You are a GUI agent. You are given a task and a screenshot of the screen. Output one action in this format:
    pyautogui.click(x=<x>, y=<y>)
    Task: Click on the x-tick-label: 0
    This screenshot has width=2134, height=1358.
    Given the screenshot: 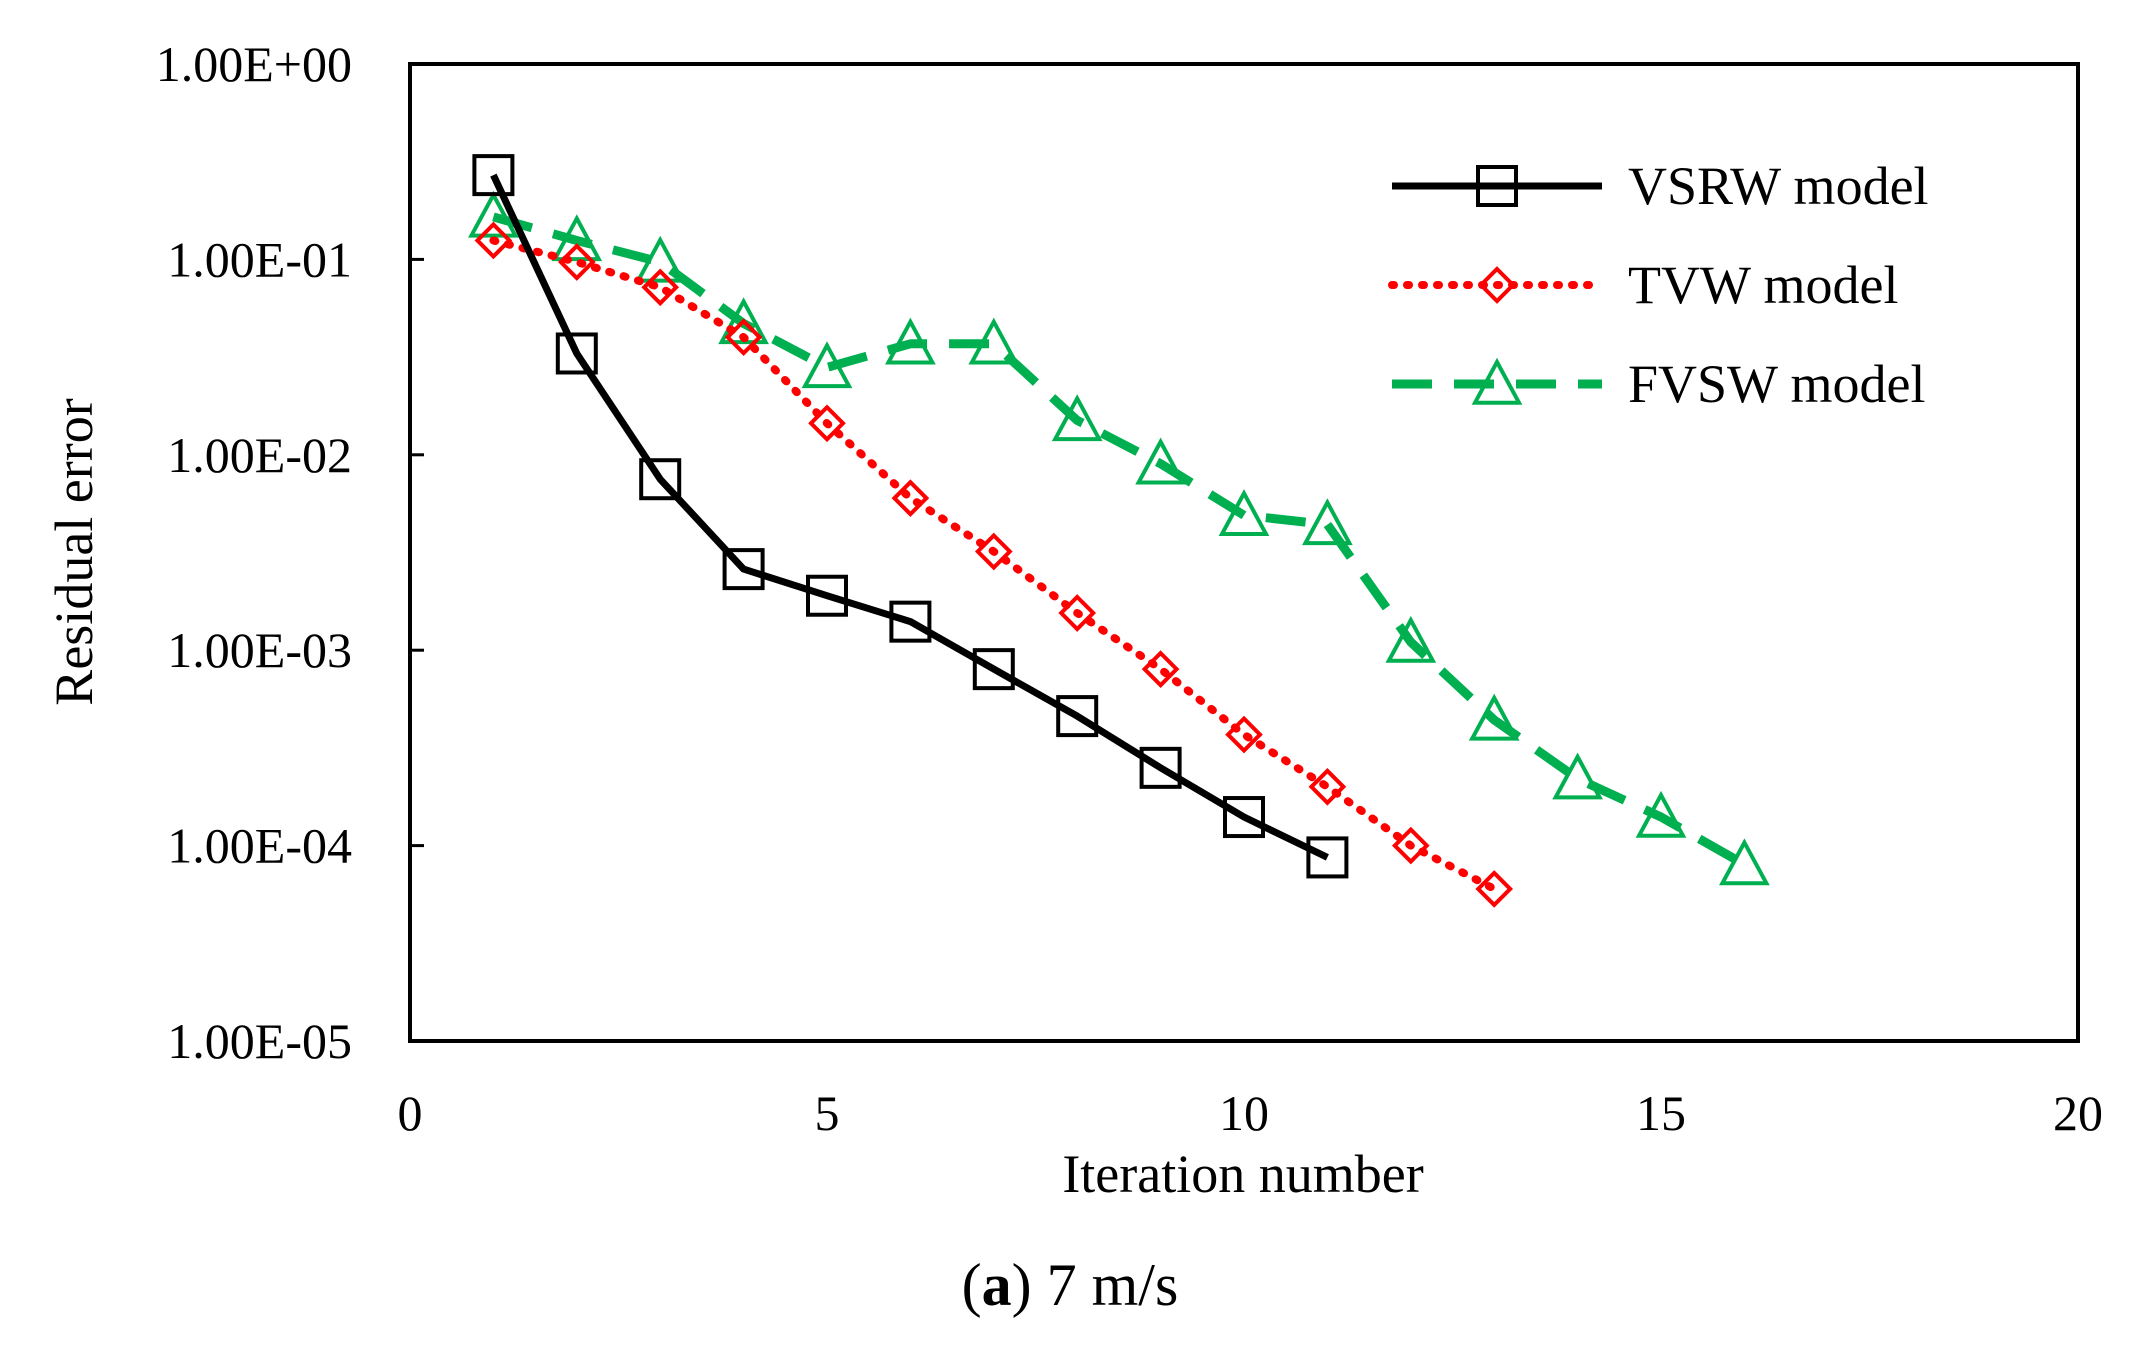 What is the action you would take?
    pyautogui.click(x=410, y=1113)
    